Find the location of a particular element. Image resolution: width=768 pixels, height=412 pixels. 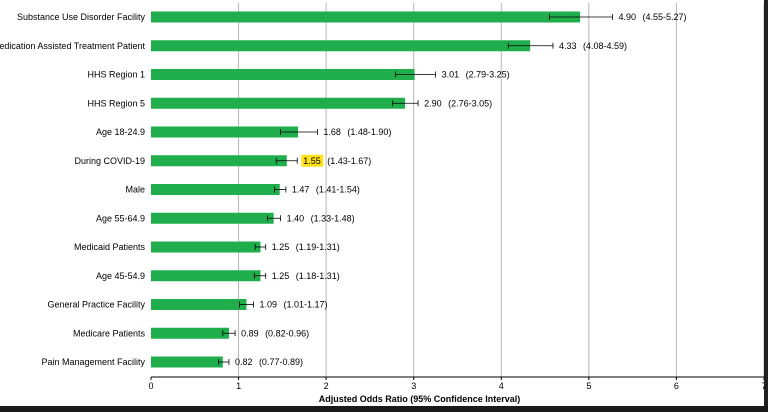

ci-label: (1.48-1.90) is located at coordinates (369, 132).